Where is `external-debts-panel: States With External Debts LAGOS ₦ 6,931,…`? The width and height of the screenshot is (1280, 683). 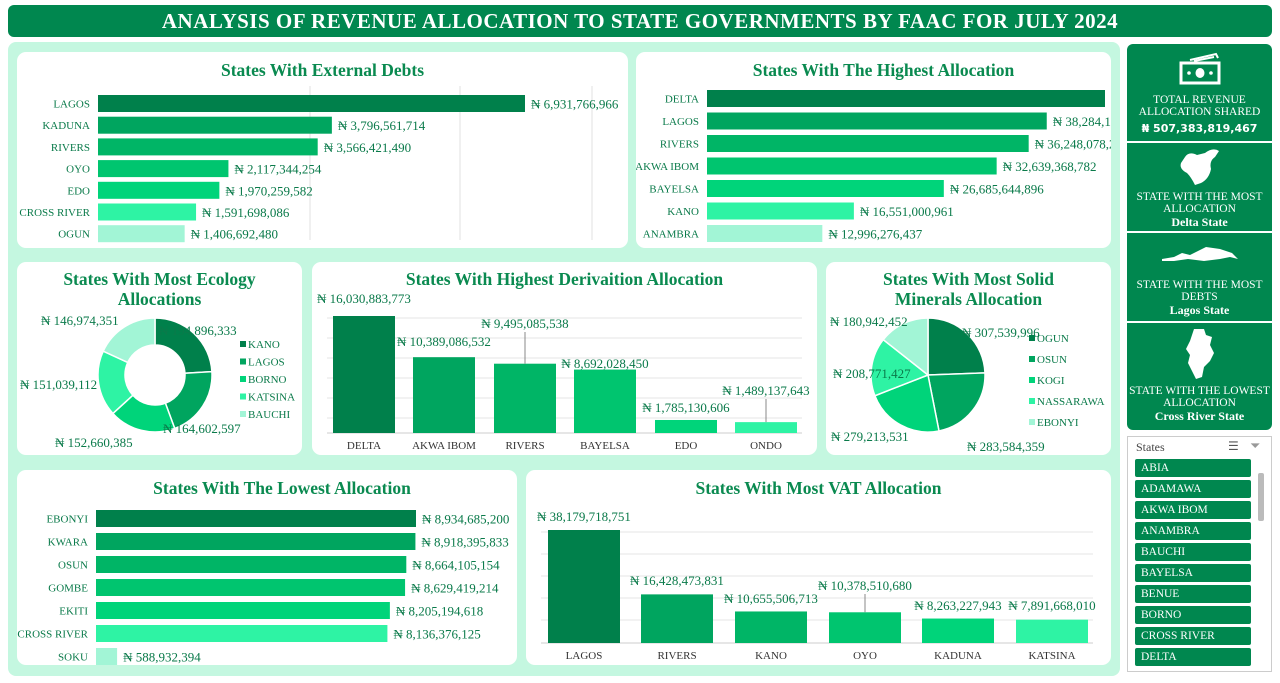
external-debts-panel: States With External Debts LAGOS ₦ 6,931,… is located at coordinates (322, 150).